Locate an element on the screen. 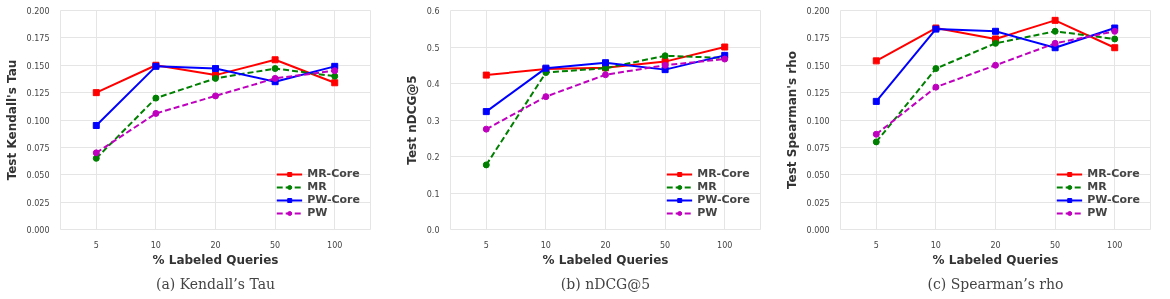  y-axis-title: Test Spearman's rho is located at coordinates (791, 120).